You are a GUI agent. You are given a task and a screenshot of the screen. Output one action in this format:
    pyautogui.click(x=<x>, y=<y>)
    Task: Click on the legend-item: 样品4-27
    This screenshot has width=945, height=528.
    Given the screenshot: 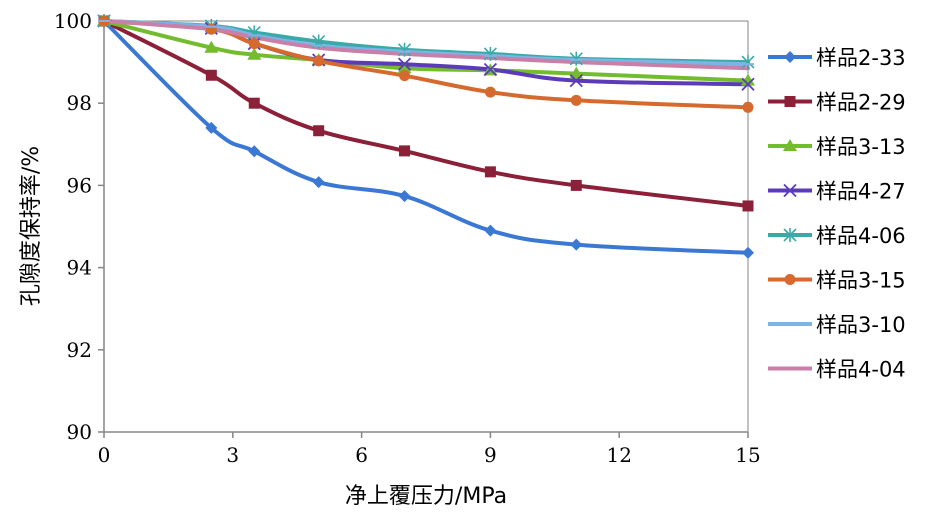 What is the action you would take?
    pyautogui.click(x=837, y=192)
    